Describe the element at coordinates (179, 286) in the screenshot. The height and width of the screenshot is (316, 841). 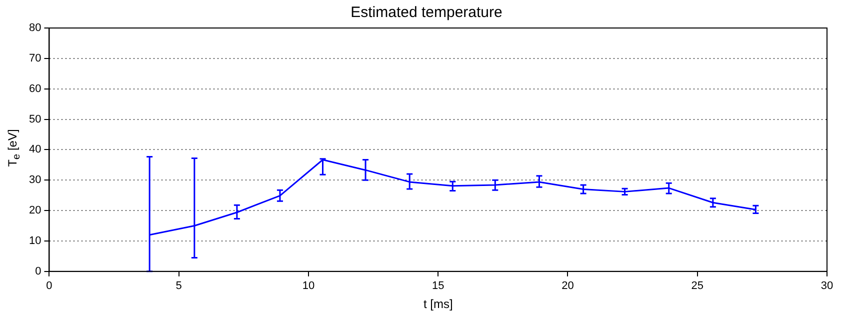
I see `x-tick-label: 5` at that location.